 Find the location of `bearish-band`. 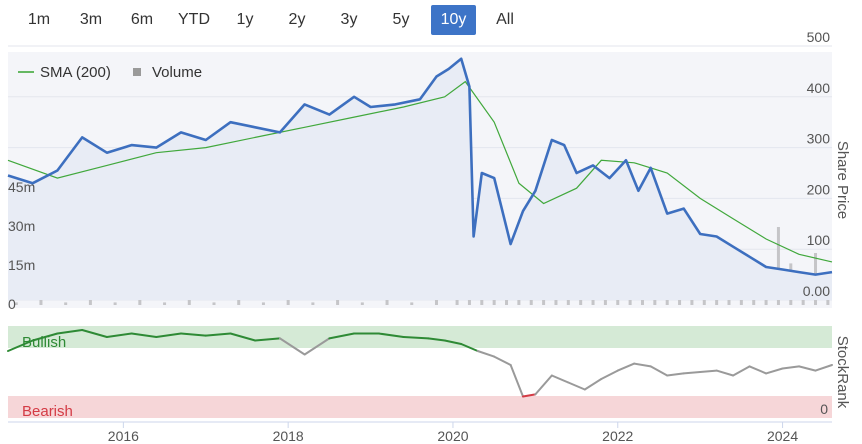

bearish-band is located at coordinates (420, 407).